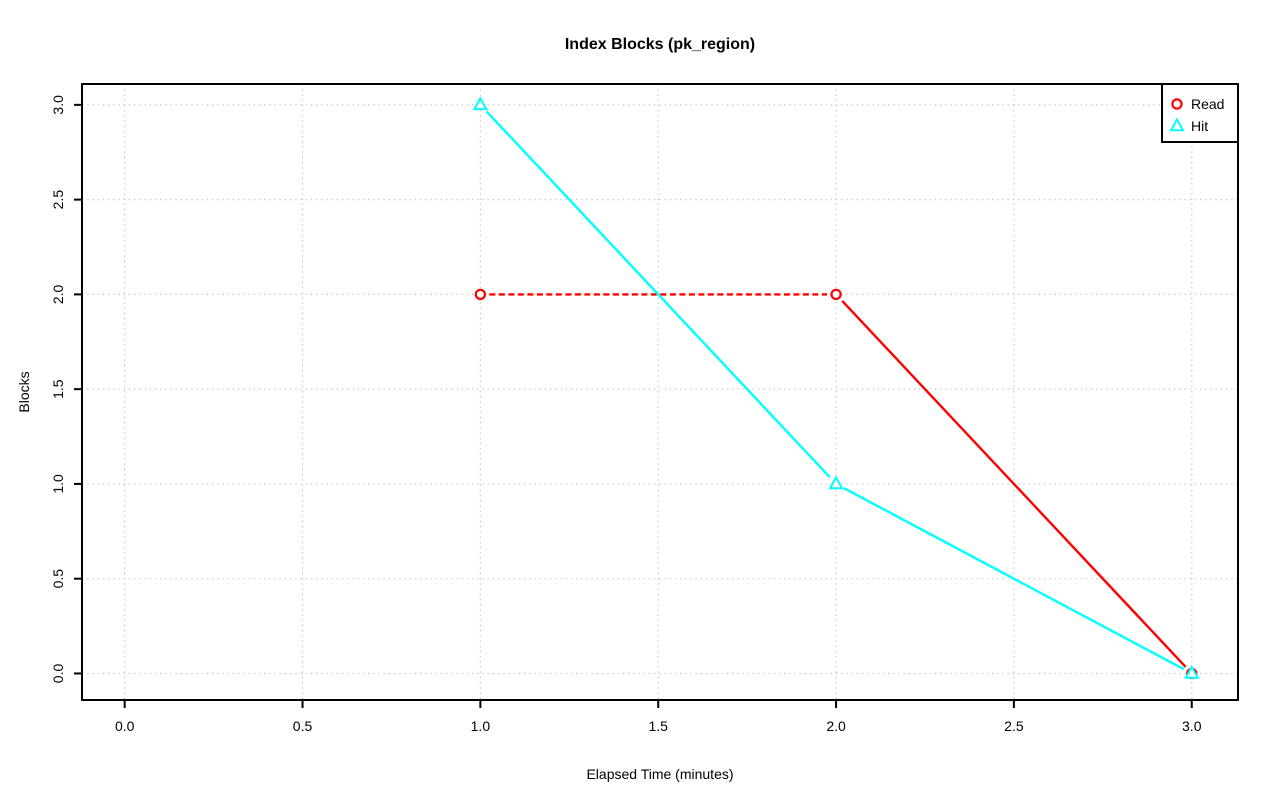 This screenshot has height=801, width=1280. Describe the element at coordinates (58, 674) in the screenshot. I see `y-tick-label-0.0: 0.0` at that location.